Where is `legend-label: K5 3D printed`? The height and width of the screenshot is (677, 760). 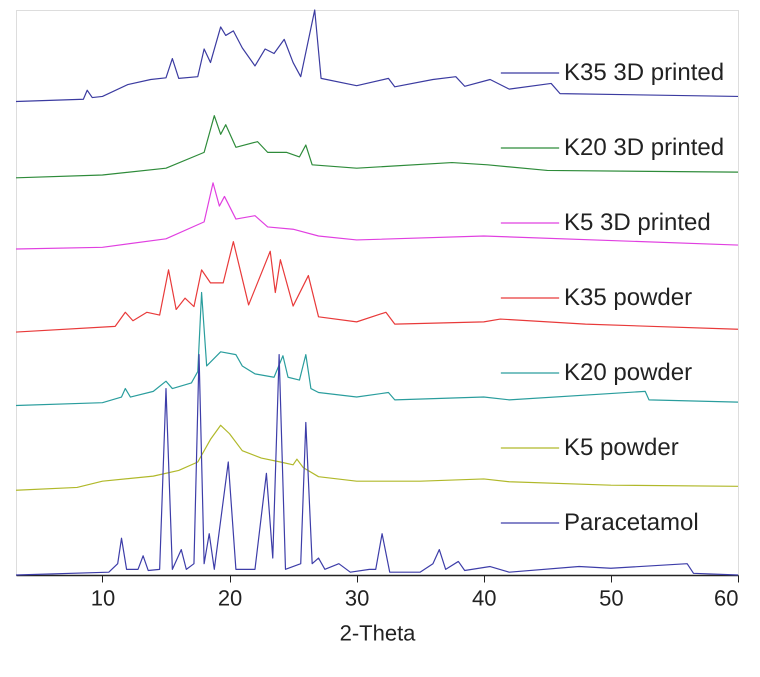 legend-label: K5 3D printed is located at coordinates (637, 222).